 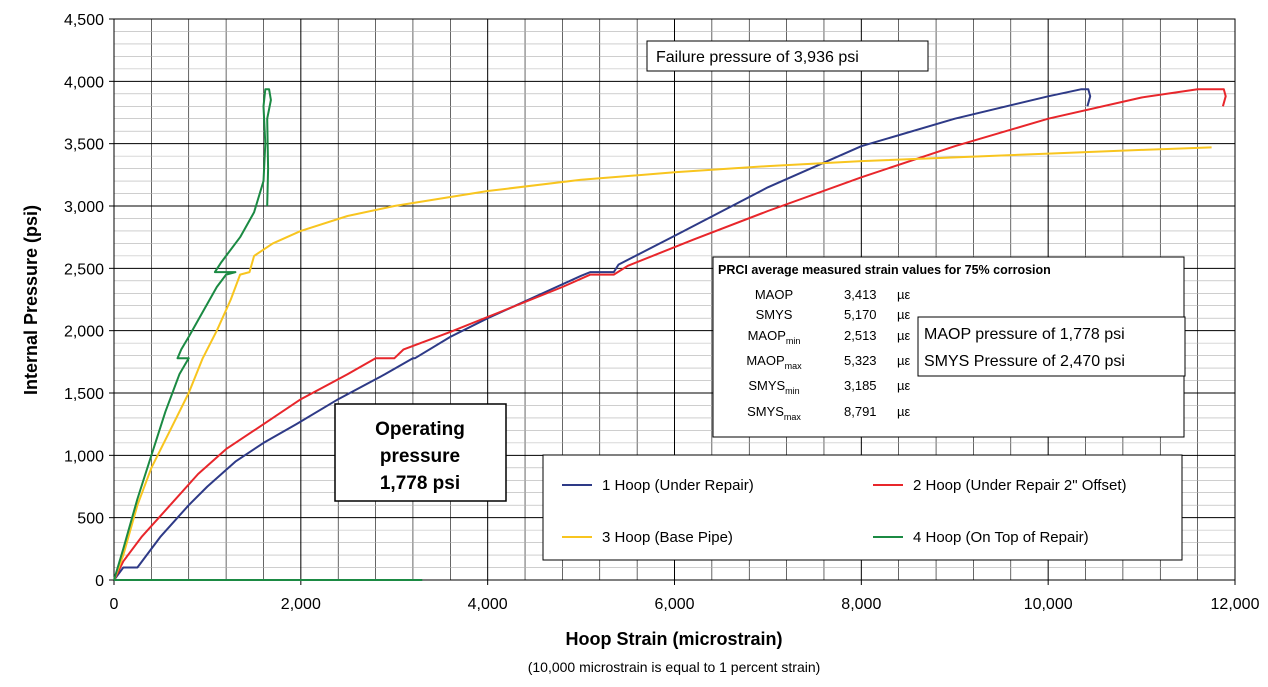 What do you see at coordinates (84, 207) in the screenshot?
I see `y-tick-label: 3,000` at bounding box center [84, 207].